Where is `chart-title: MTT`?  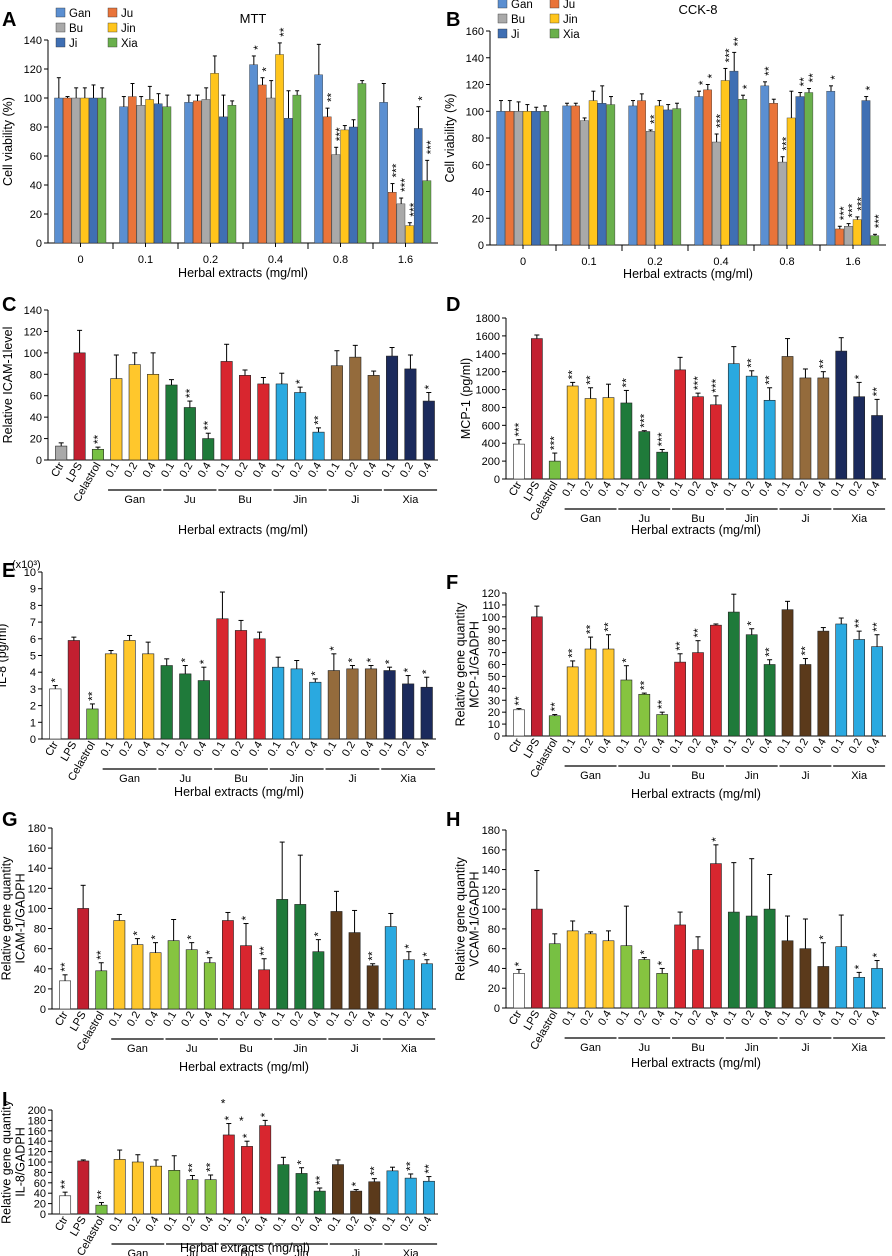 chart-title: MTT is located at coordinates (253, 18).